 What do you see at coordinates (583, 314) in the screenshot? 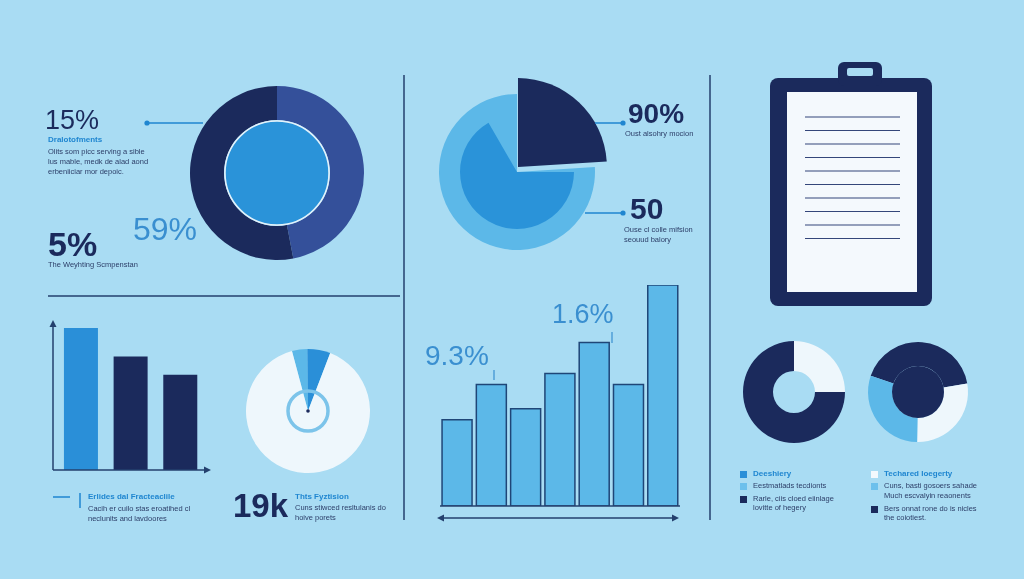
I see `annotation: 1.6%` at bounding box center [583, 314].